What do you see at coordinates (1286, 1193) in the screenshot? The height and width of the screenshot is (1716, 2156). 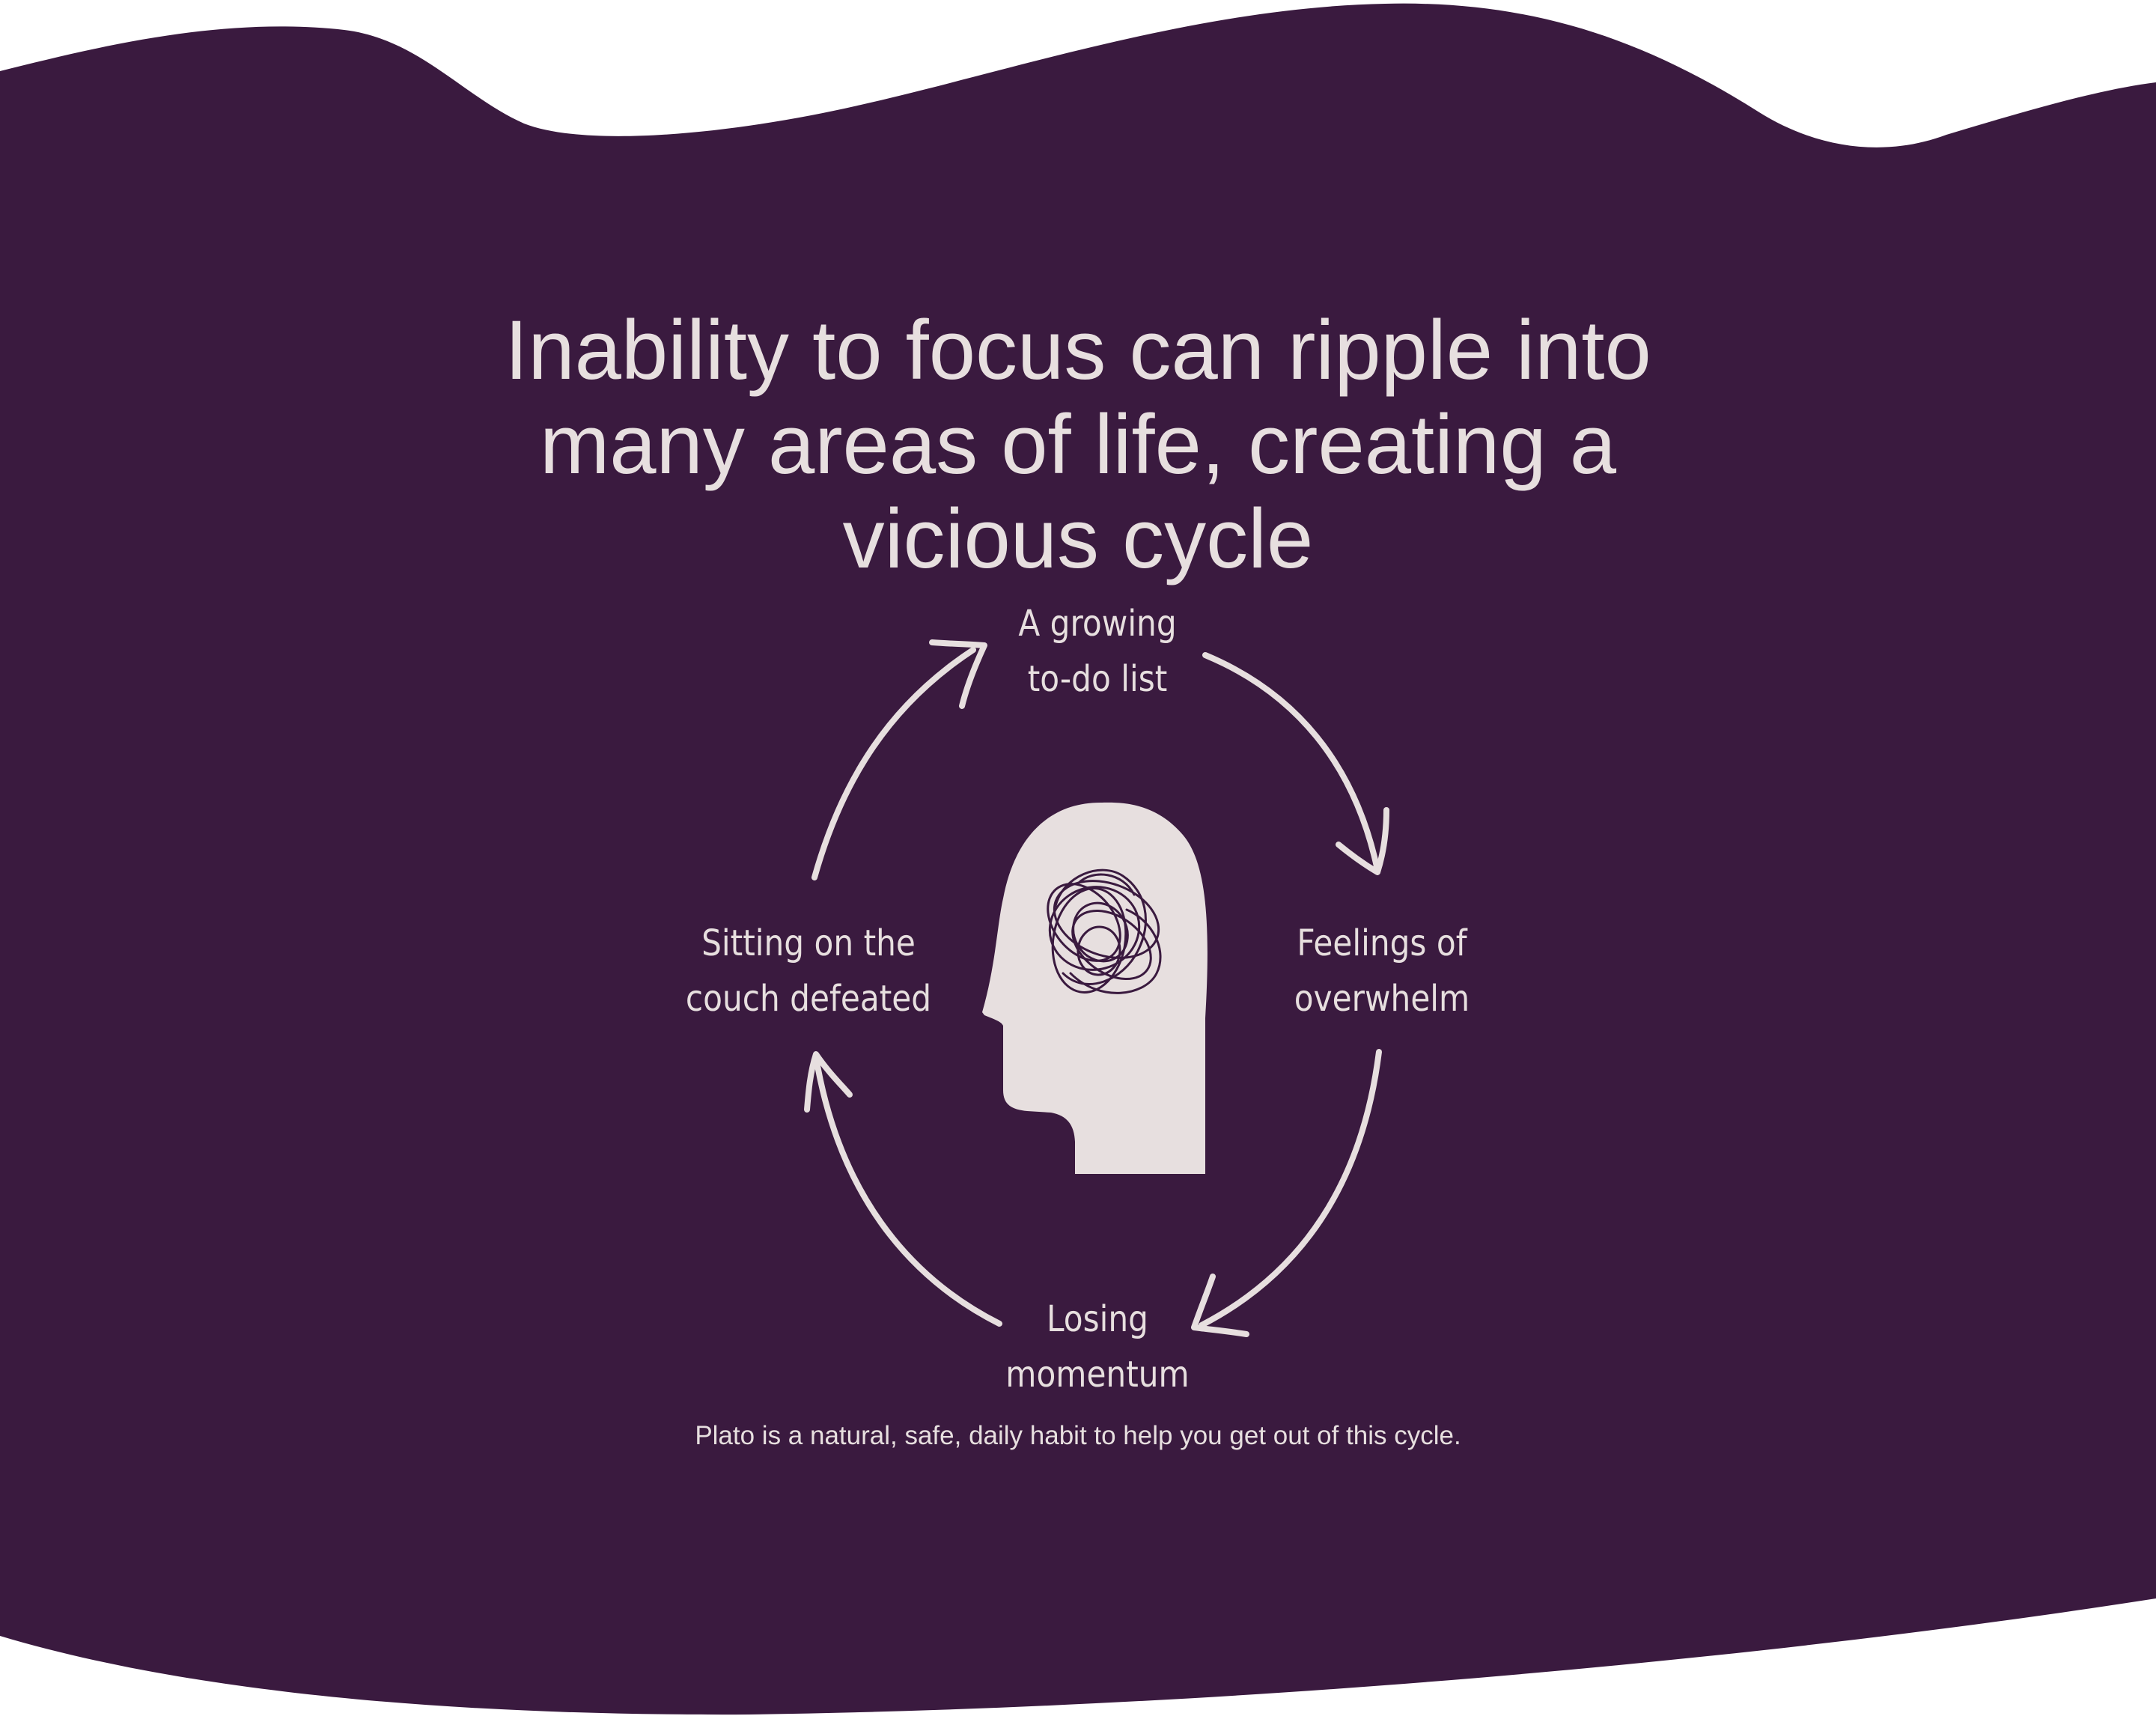 I see `arrow-right-to-bottom` at bounding box center [1286, 1193].